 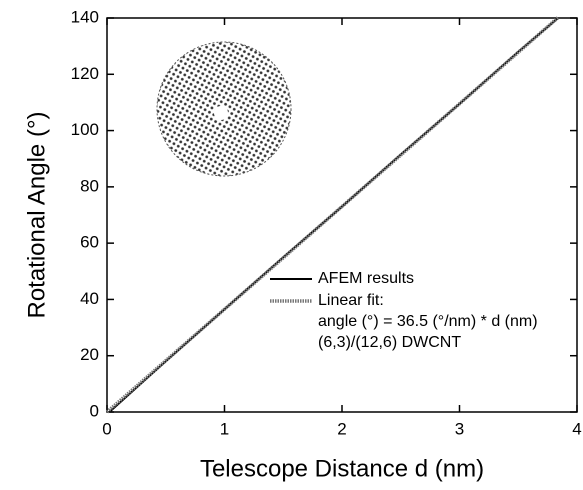 What do you see at coordinates (36, 214) in the screenshot?
I see `y-axis-label: Rotational Angle (°)` at bounding box center [36, 214].